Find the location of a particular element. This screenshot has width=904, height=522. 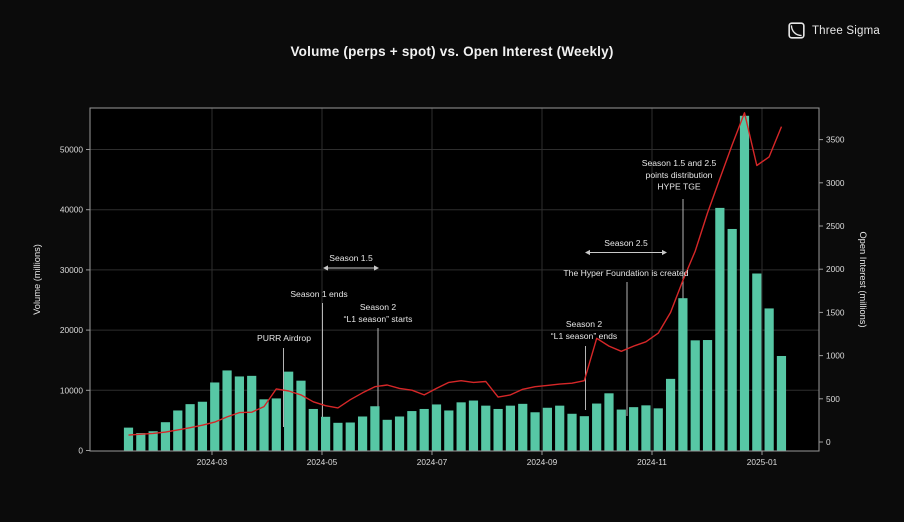

annotation-text: HYPE TGE is located at coordinates (679, 187).